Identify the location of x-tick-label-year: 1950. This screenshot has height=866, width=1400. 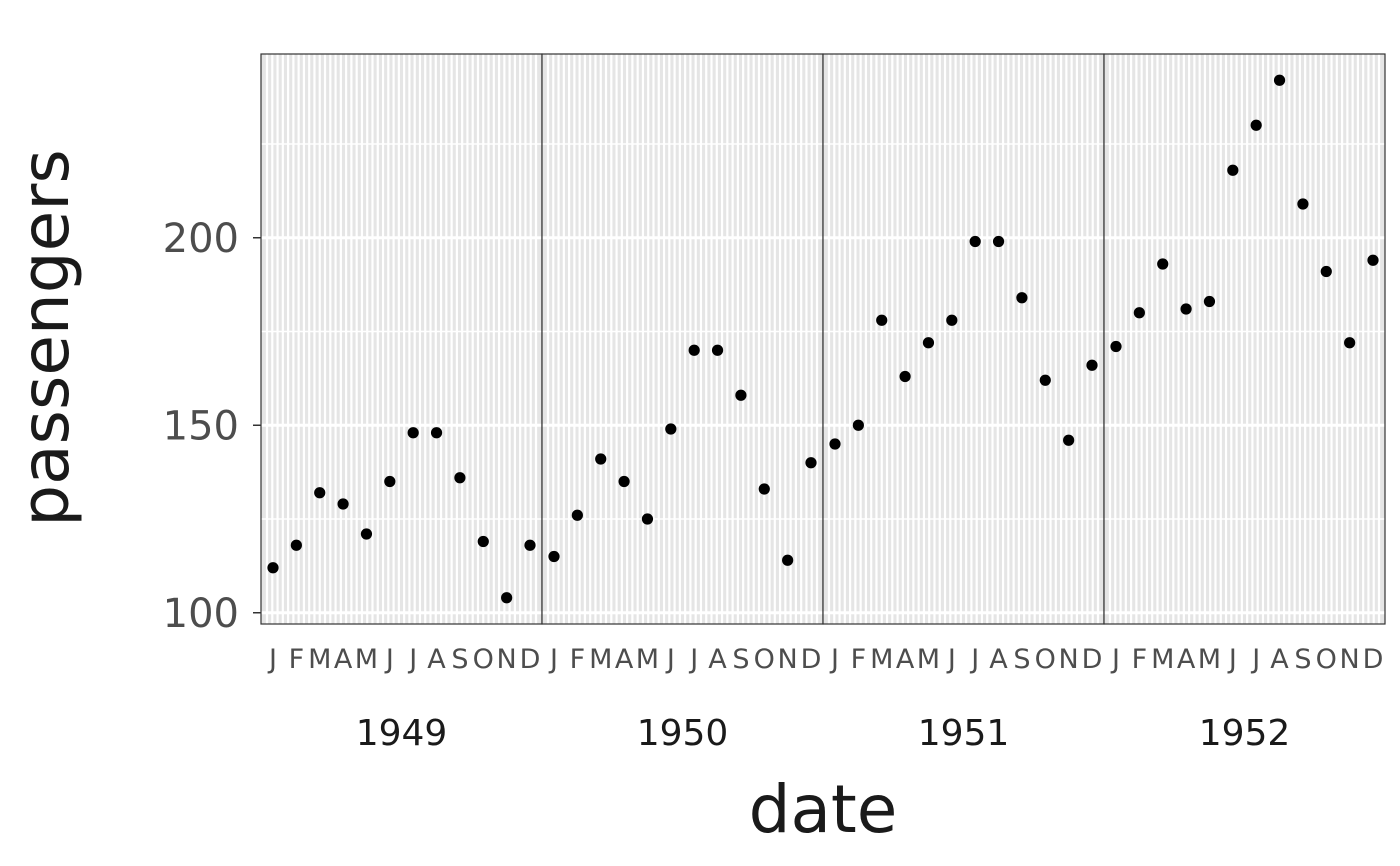
(683, 733).